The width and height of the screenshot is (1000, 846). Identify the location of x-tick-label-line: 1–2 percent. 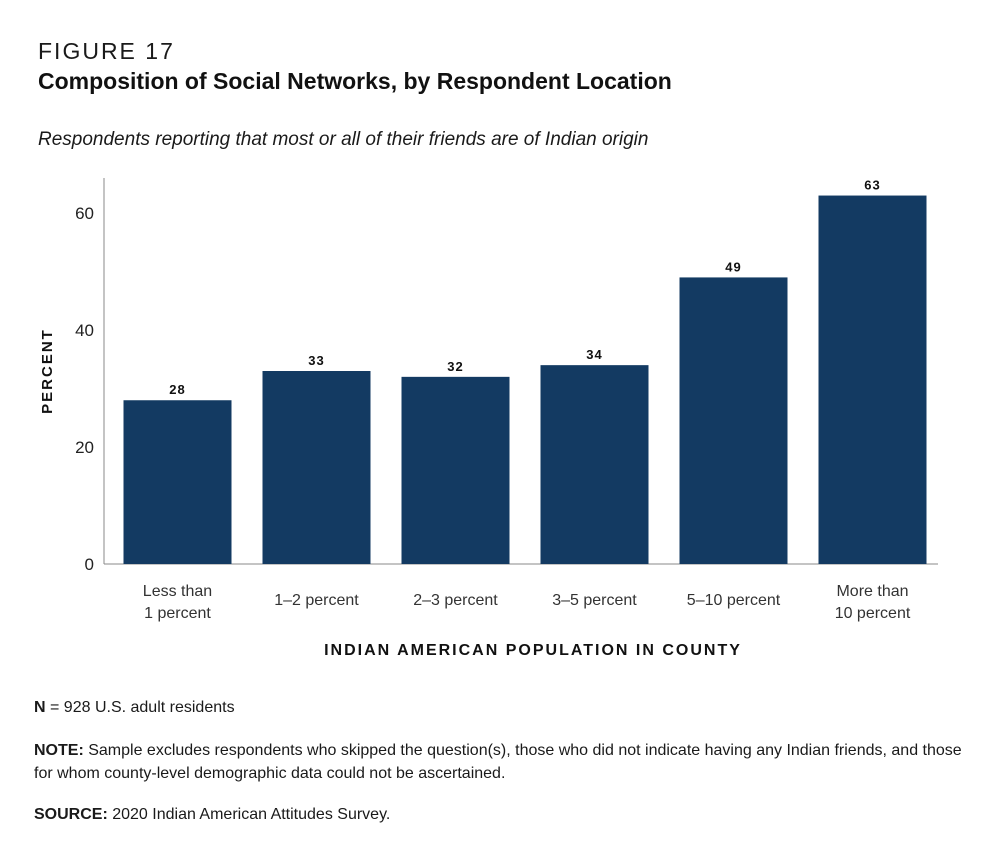
(316, 600).